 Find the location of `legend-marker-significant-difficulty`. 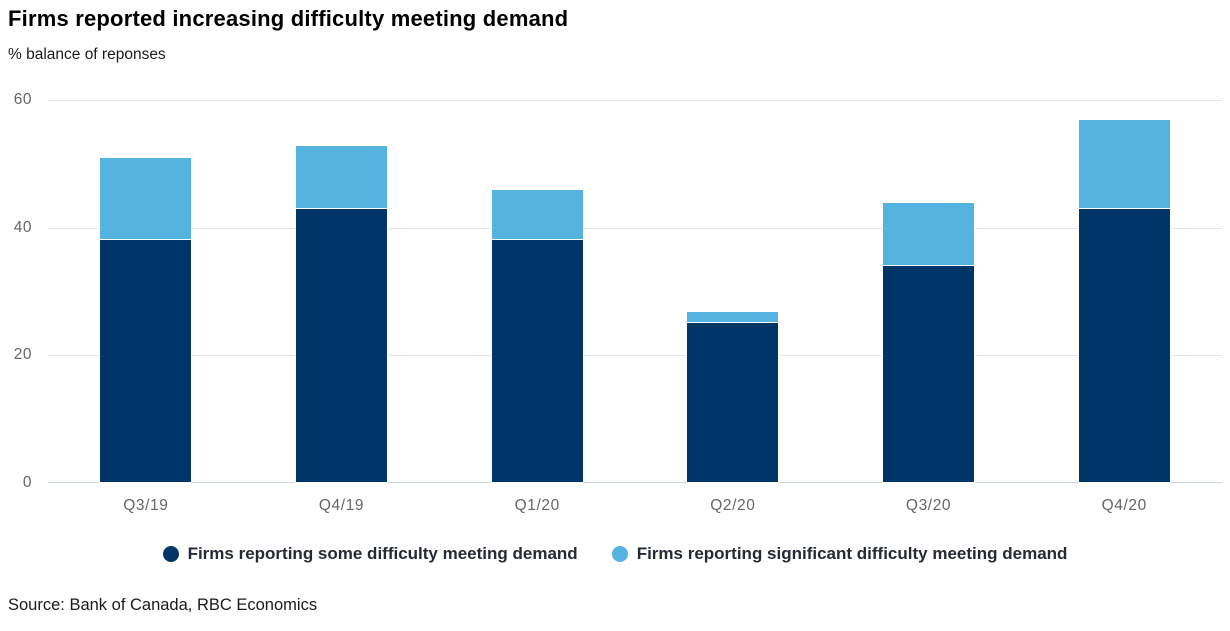

legend-marker-significant-difficulty is located at coordinates (619, 554).